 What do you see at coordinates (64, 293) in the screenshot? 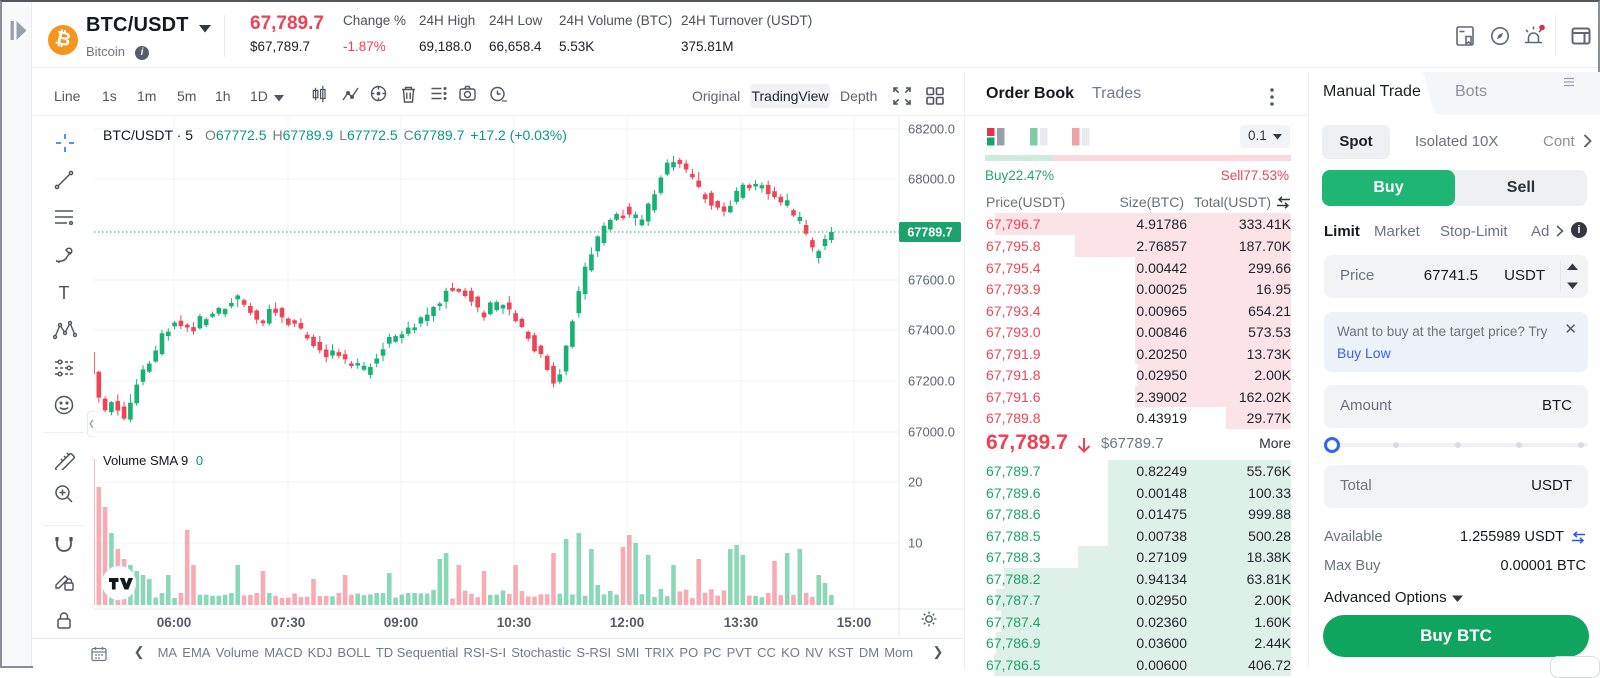
I see `svg-text: T` at bounding box center [64, 293].